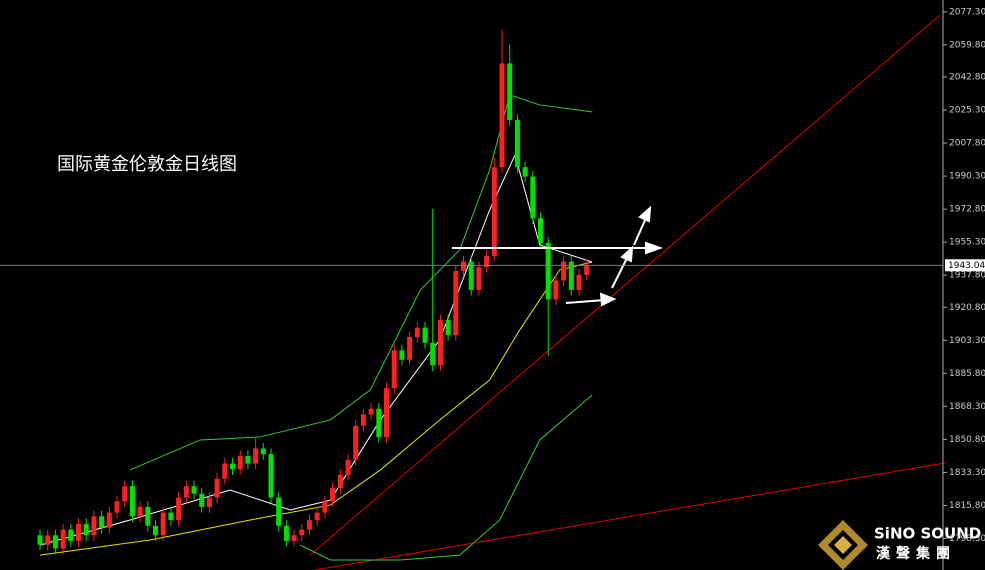 This screenshot has width=985, height=570. I want to click on y-tick-label: 2077.30, so click(967, 12).